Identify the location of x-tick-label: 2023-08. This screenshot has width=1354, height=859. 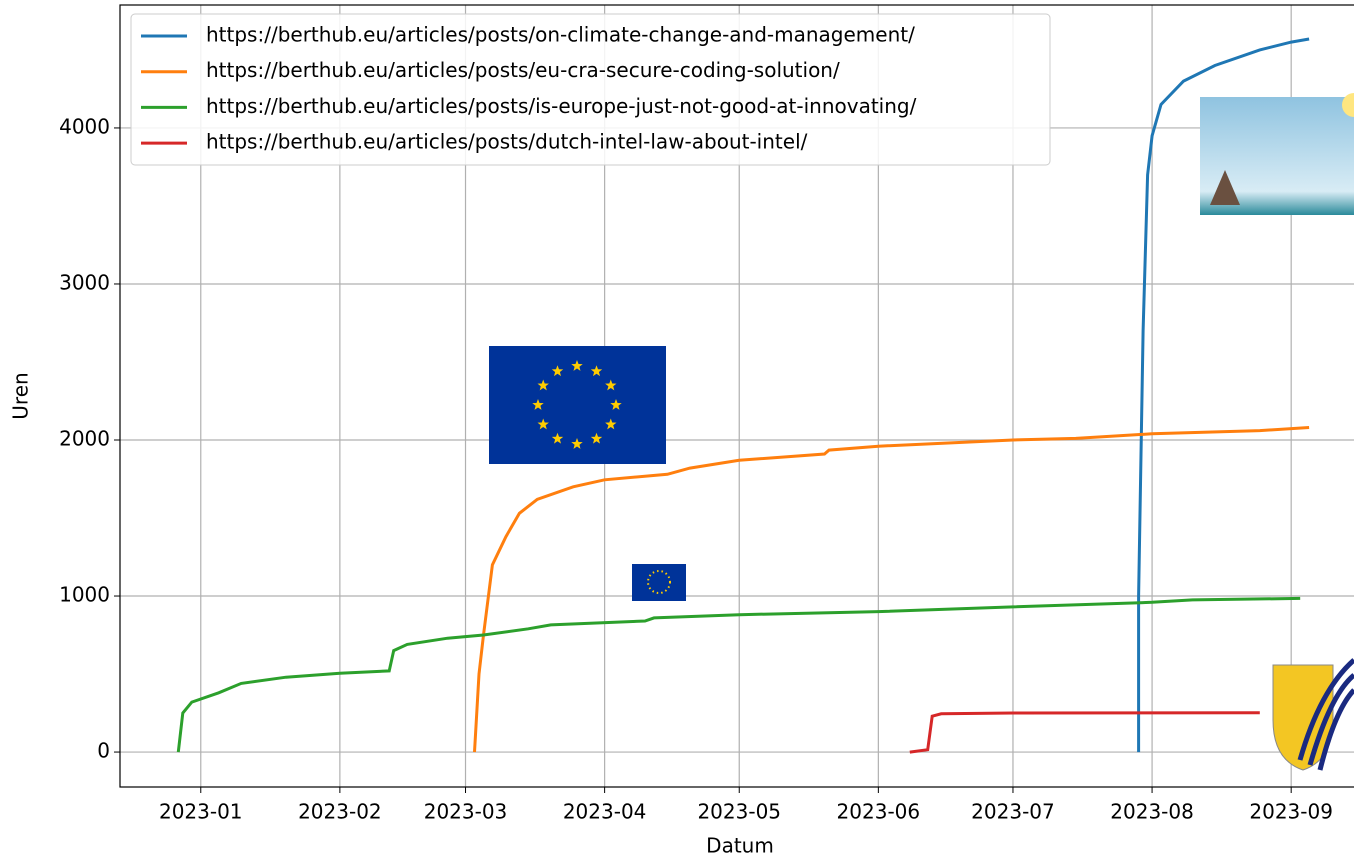
(1152, 812).